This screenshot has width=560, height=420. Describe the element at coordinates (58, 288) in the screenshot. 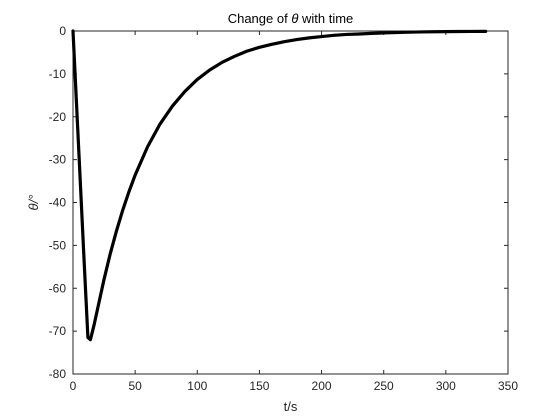

I see `y-tick-label: -60` at that location.